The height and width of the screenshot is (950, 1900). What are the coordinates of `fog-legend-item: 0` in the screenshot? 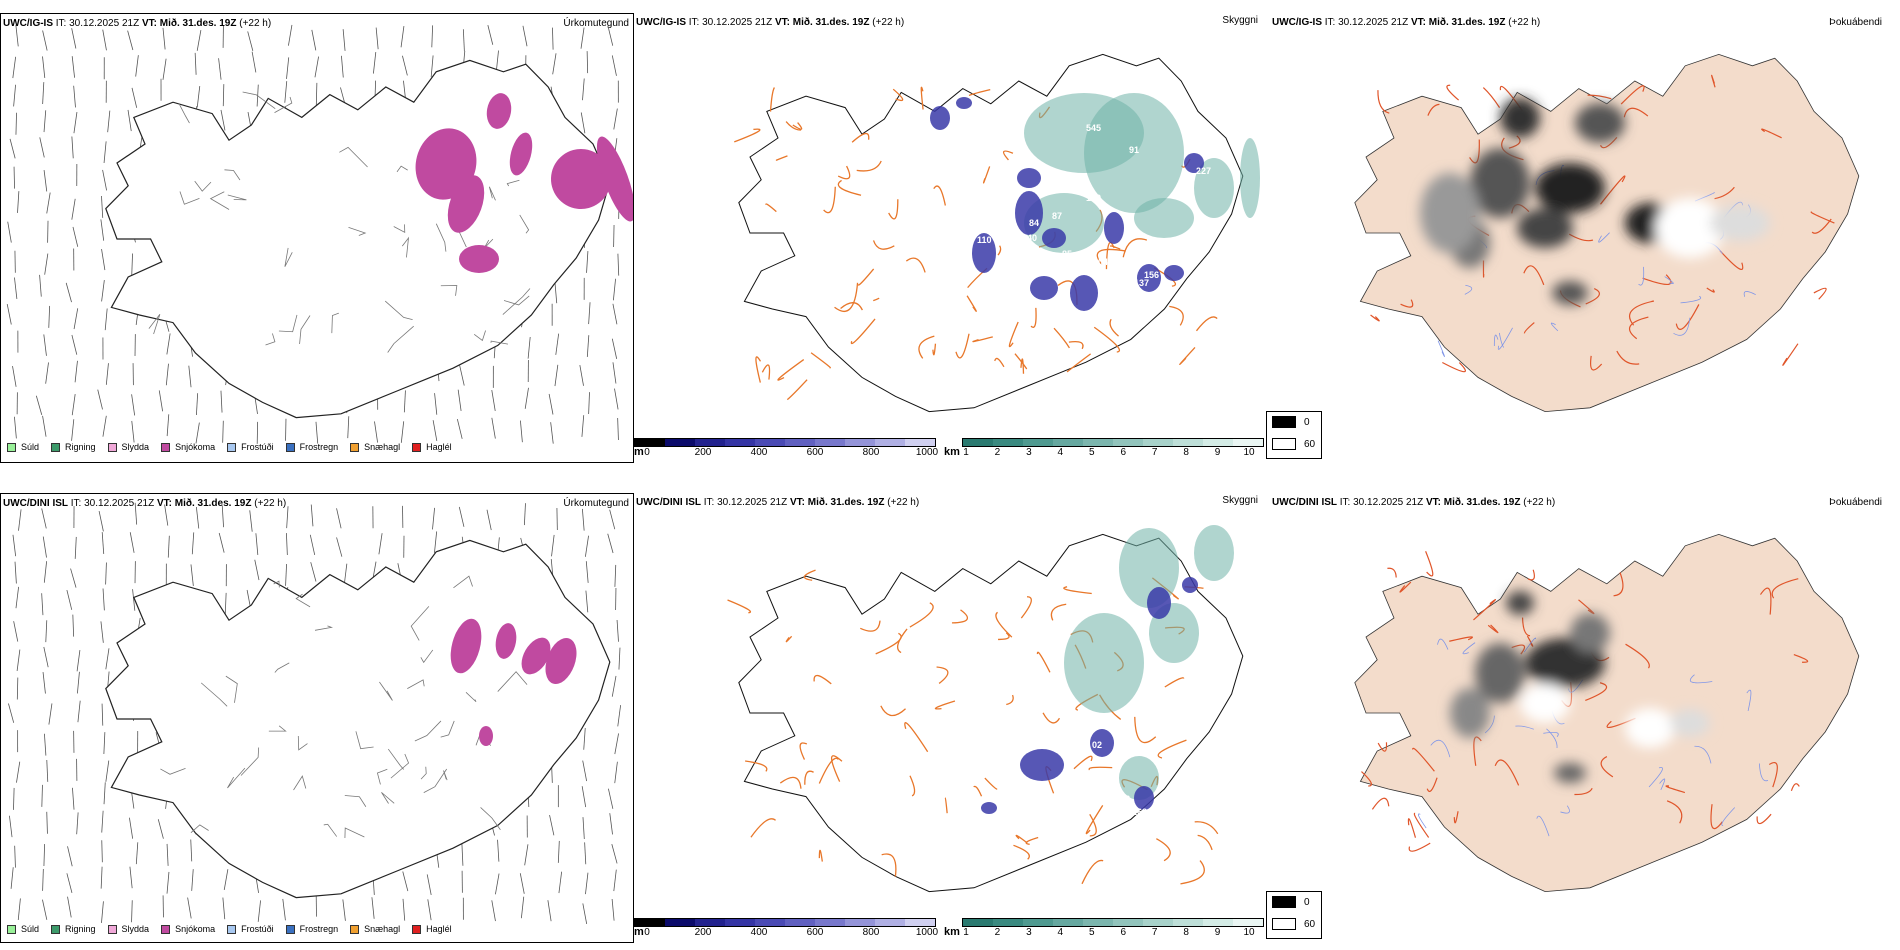 It's located at (1291, 902).